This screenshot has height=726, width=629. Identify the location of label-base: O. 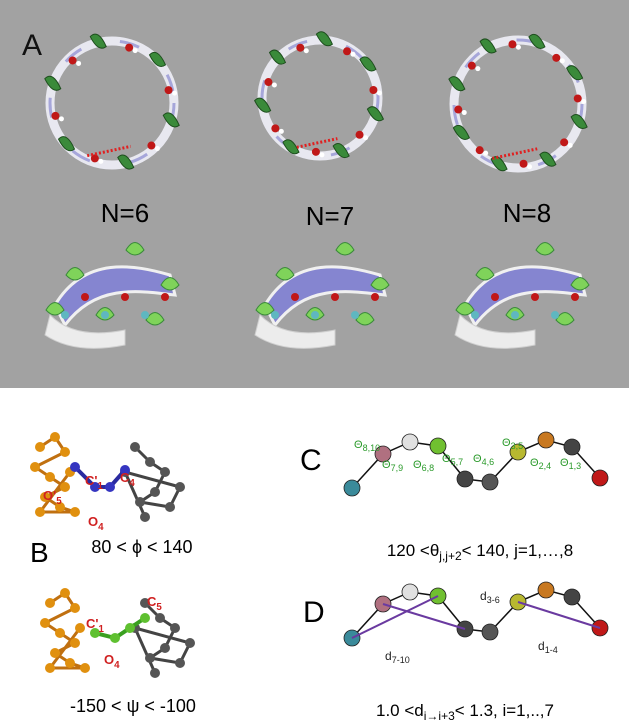
(109, 659).